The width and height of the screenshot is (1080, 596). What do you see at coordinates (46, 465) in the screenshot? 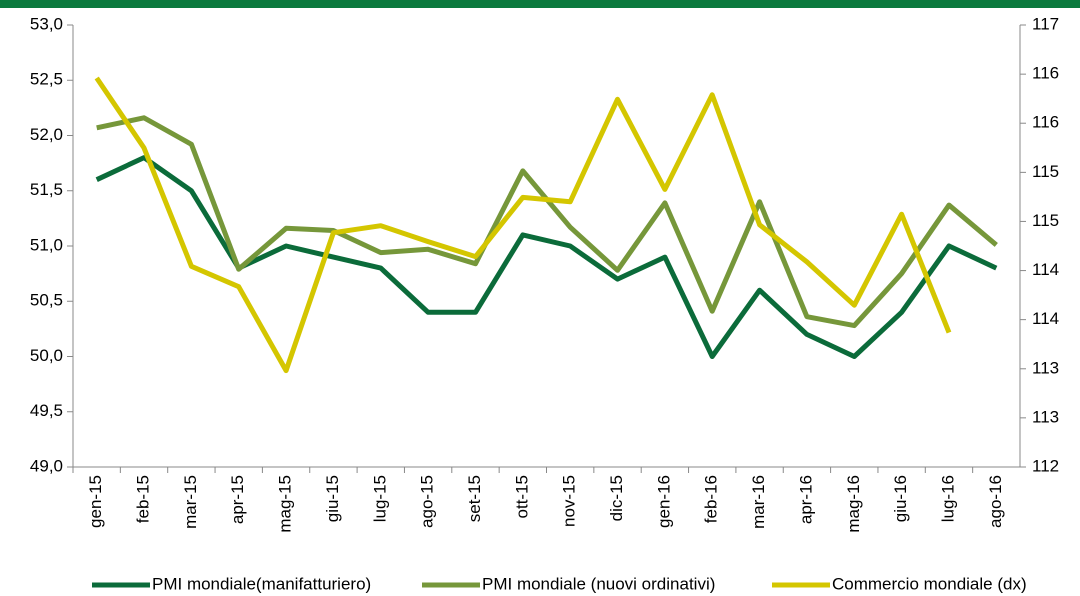
I see `y-tick-label: 49,0` at bounding box center [46, 465].